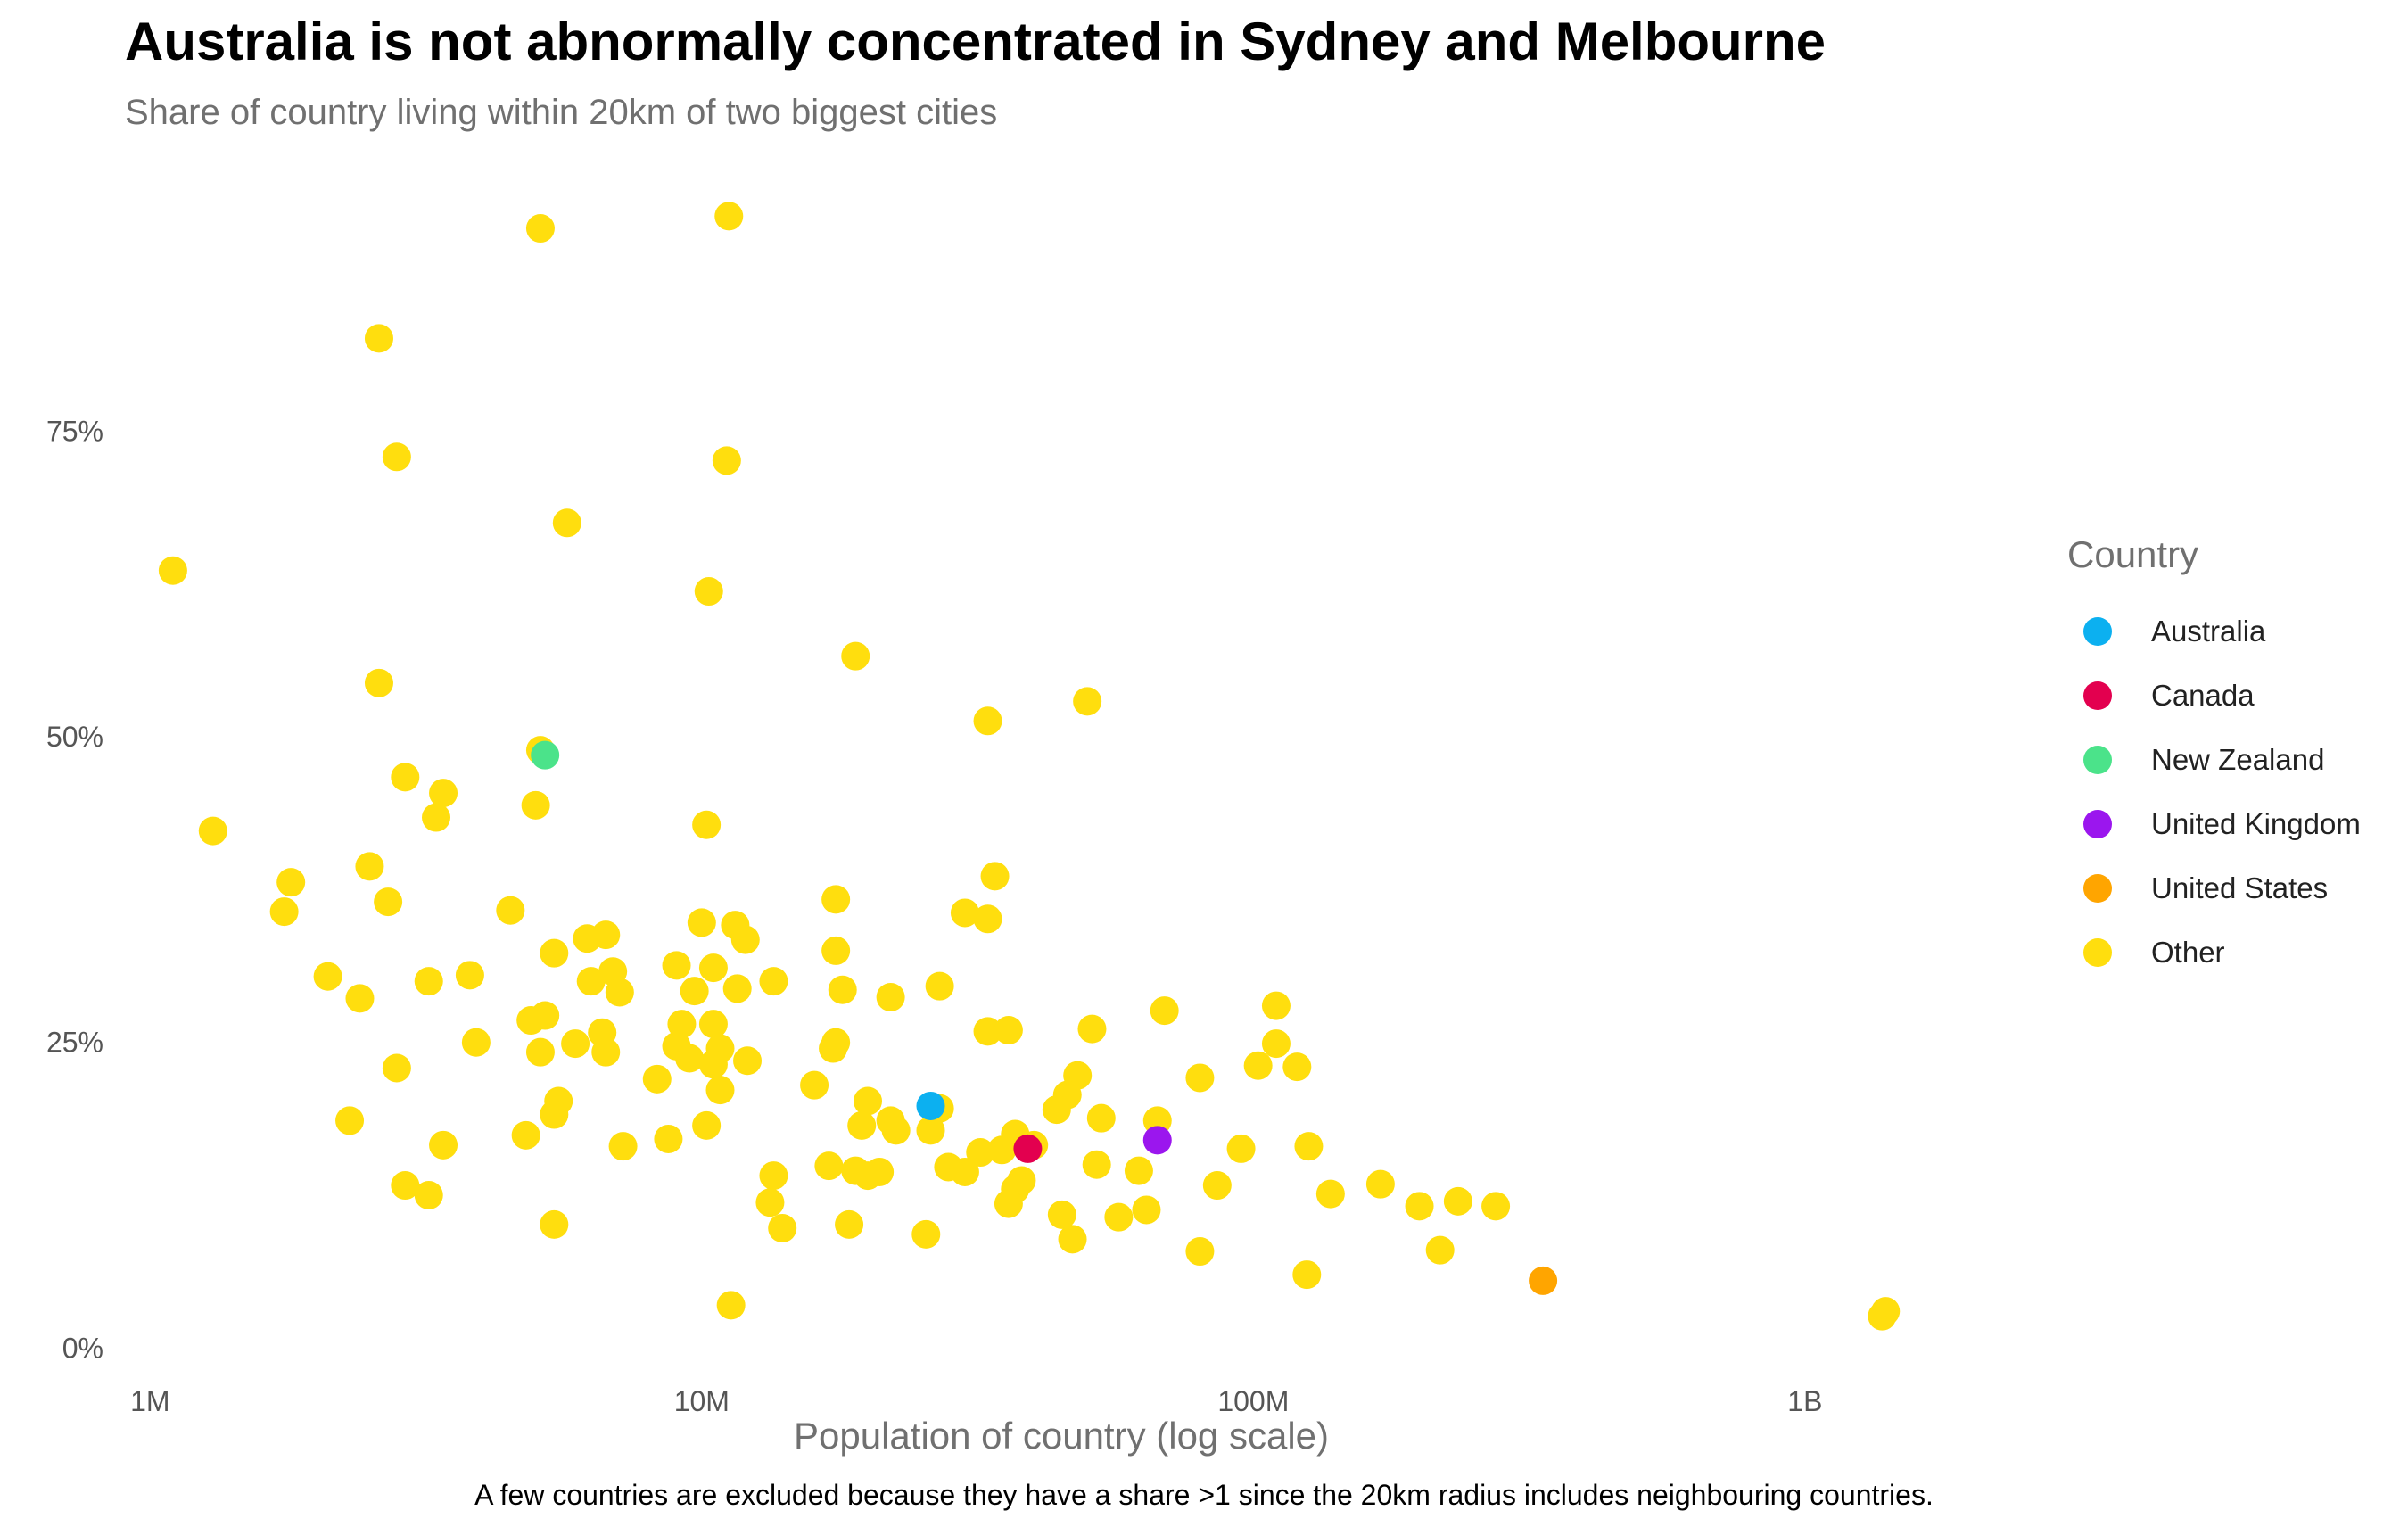  I want to click on x-tick-label: 1B, so click(1804, 1401).